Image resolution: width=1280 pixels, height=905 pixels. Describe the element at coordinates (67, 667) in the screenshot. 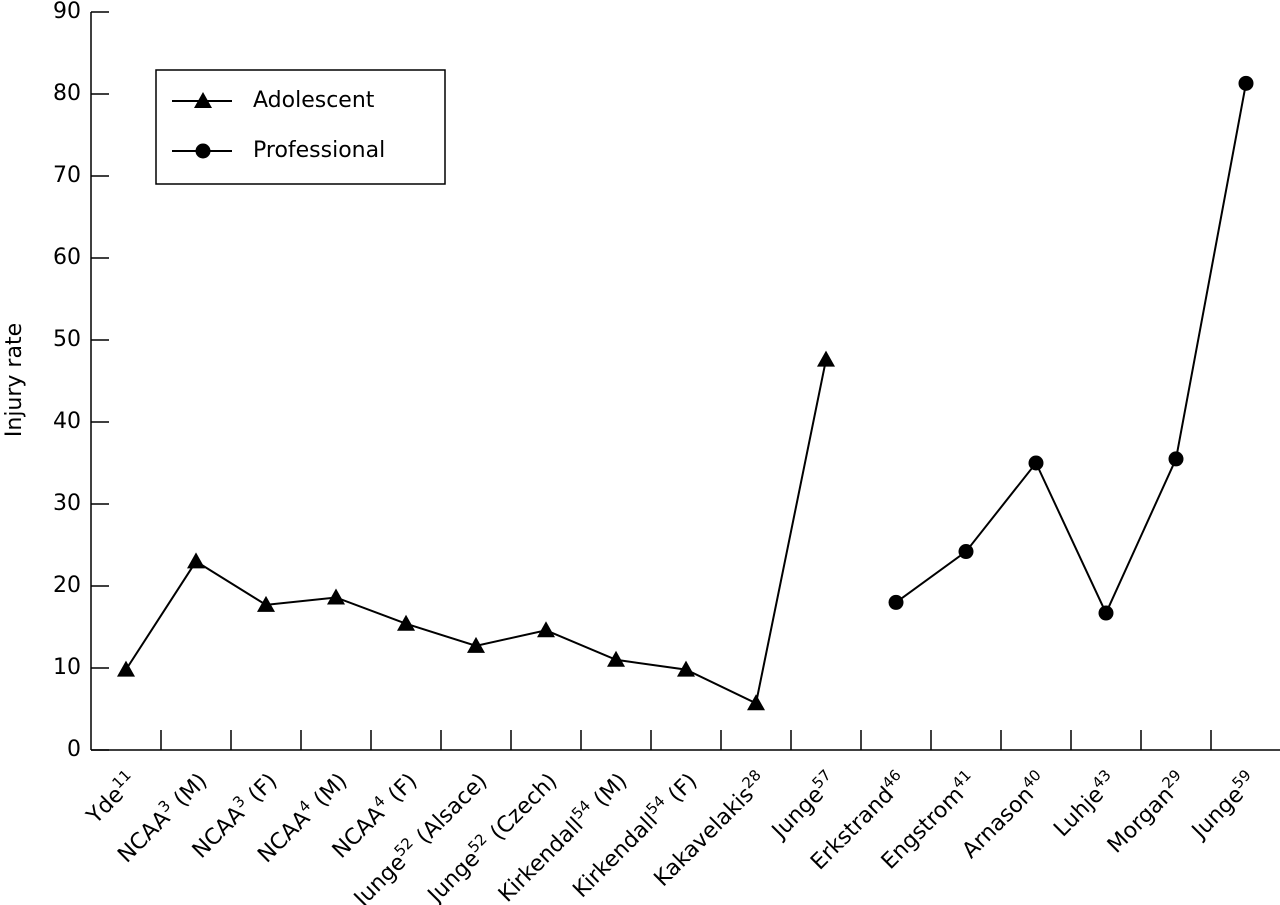

I see `y-tick-label: 10` at that location.